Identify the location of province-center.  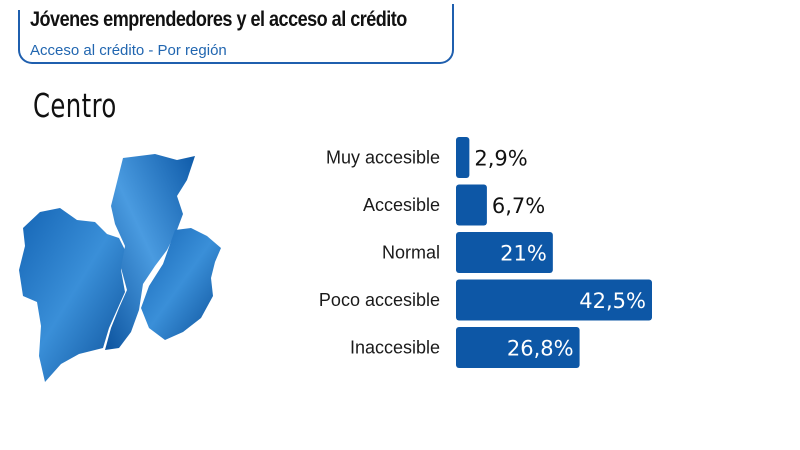
(150, 252).